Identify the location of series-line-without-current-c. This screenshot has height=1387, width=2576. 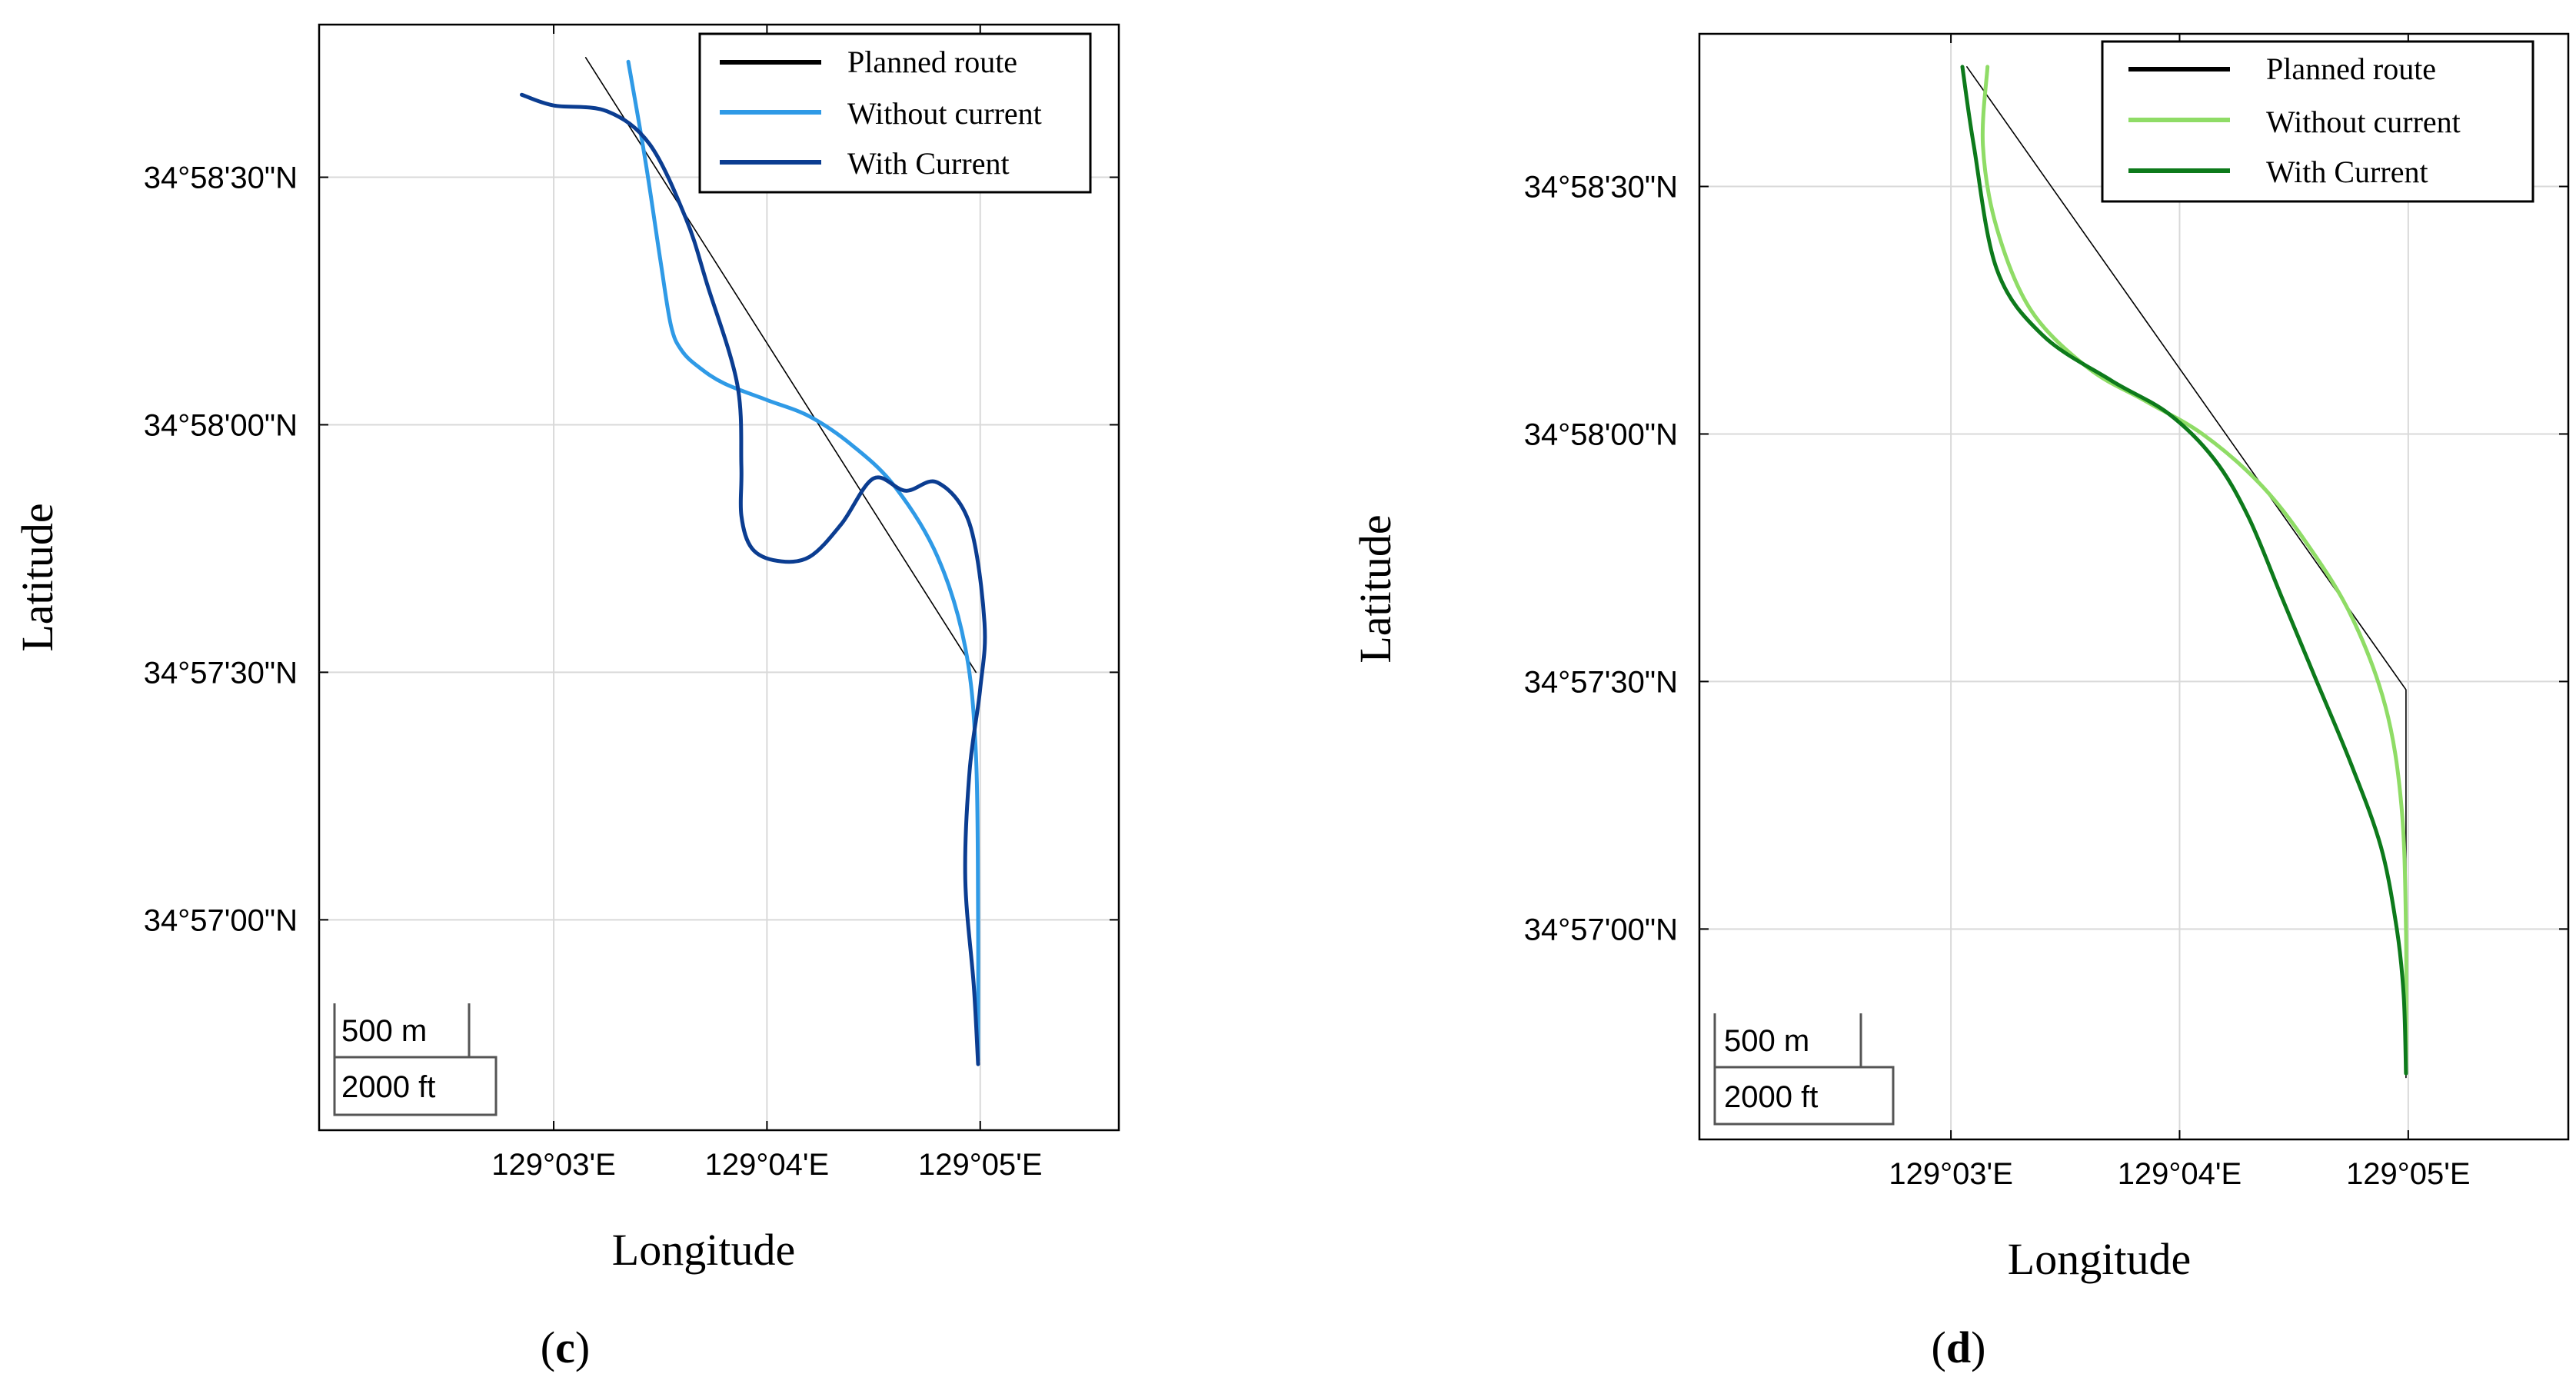
(803, 561).